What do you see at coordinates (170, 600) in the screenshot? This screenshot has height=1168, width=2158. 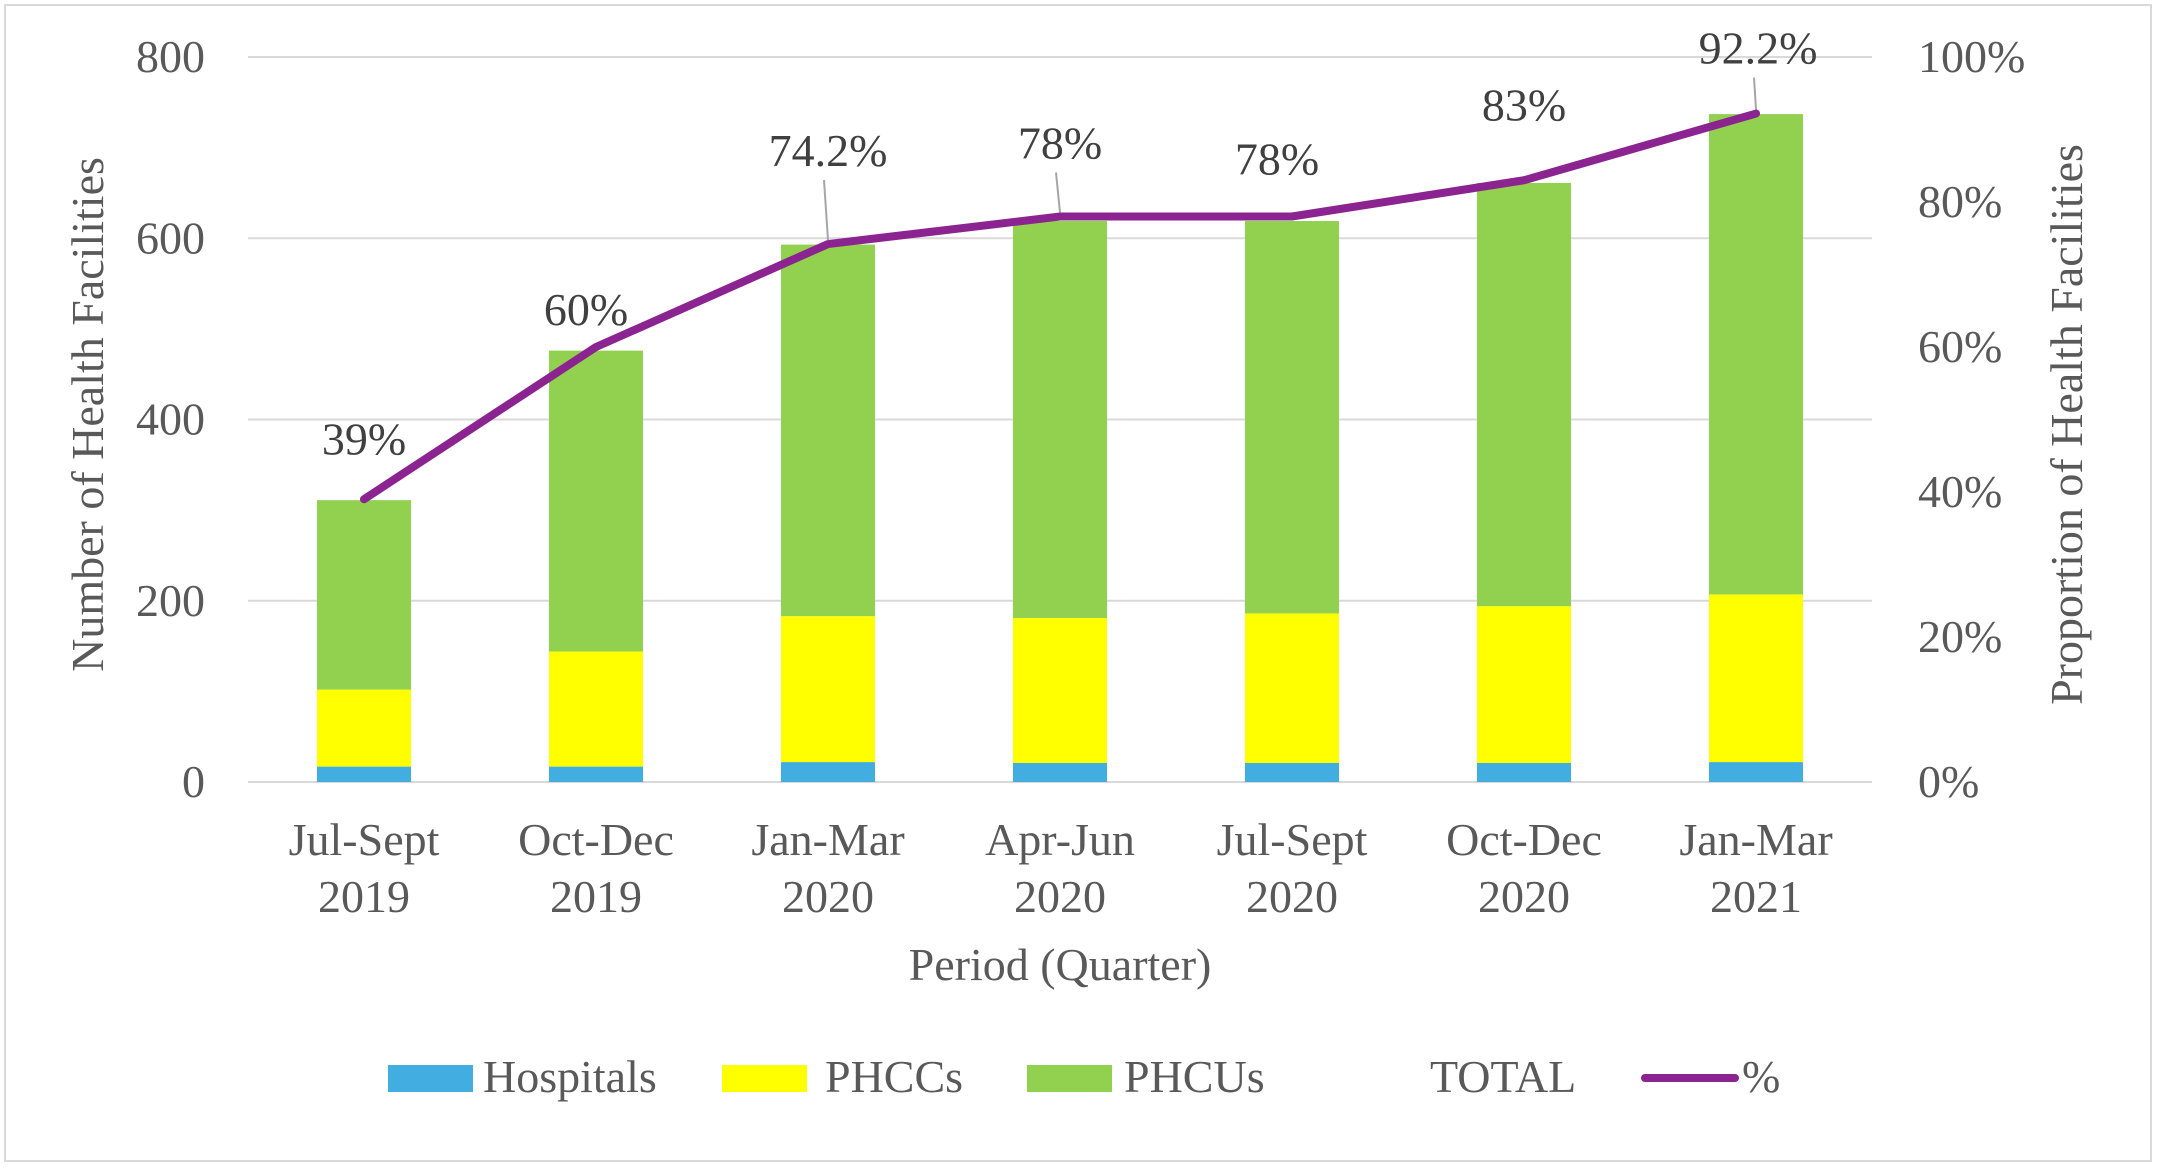 I see `y-tick-label: 200` at bounding box center [170, 600].